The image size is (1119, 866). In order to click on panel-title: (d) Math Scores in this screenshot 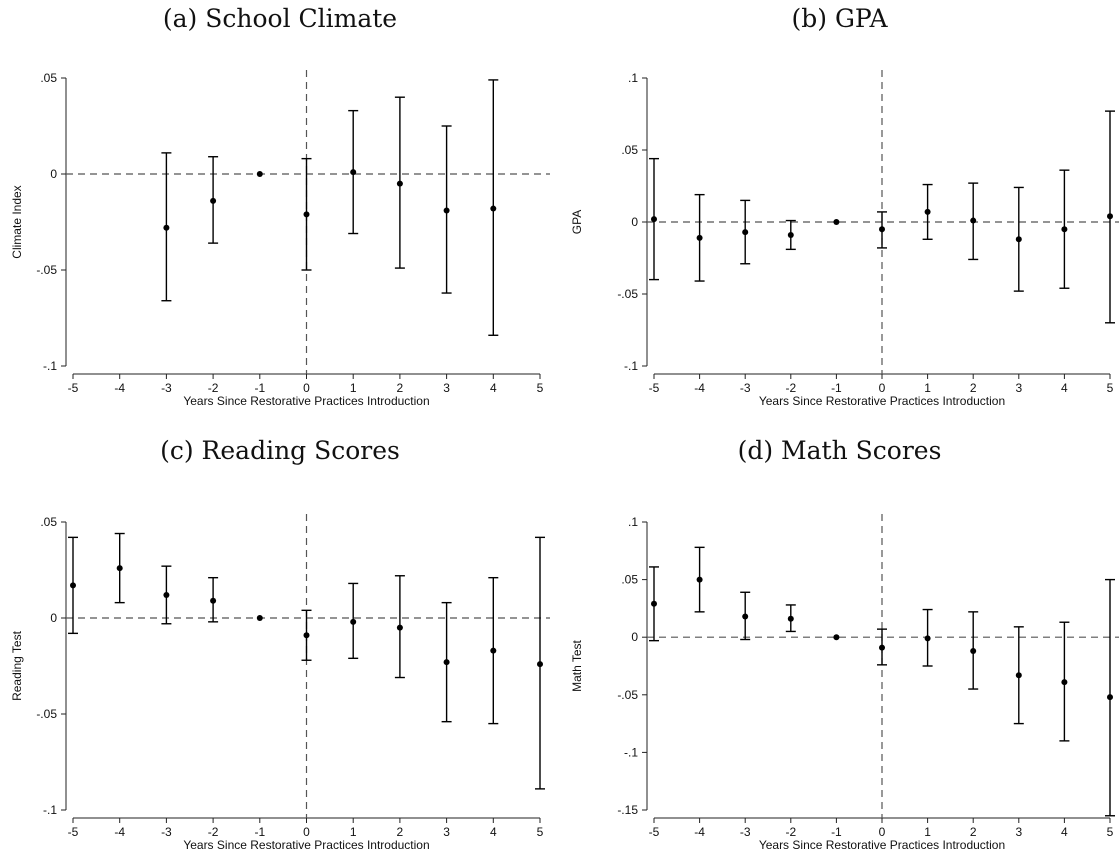, I will do `click(839, 450)`.